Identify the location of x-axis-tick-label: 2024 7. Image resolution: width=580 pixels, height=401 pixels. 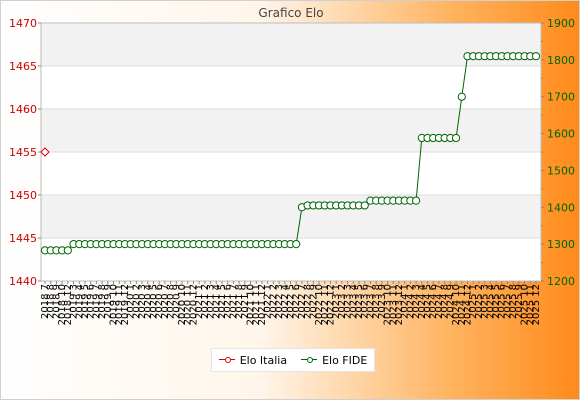
(439, 301).